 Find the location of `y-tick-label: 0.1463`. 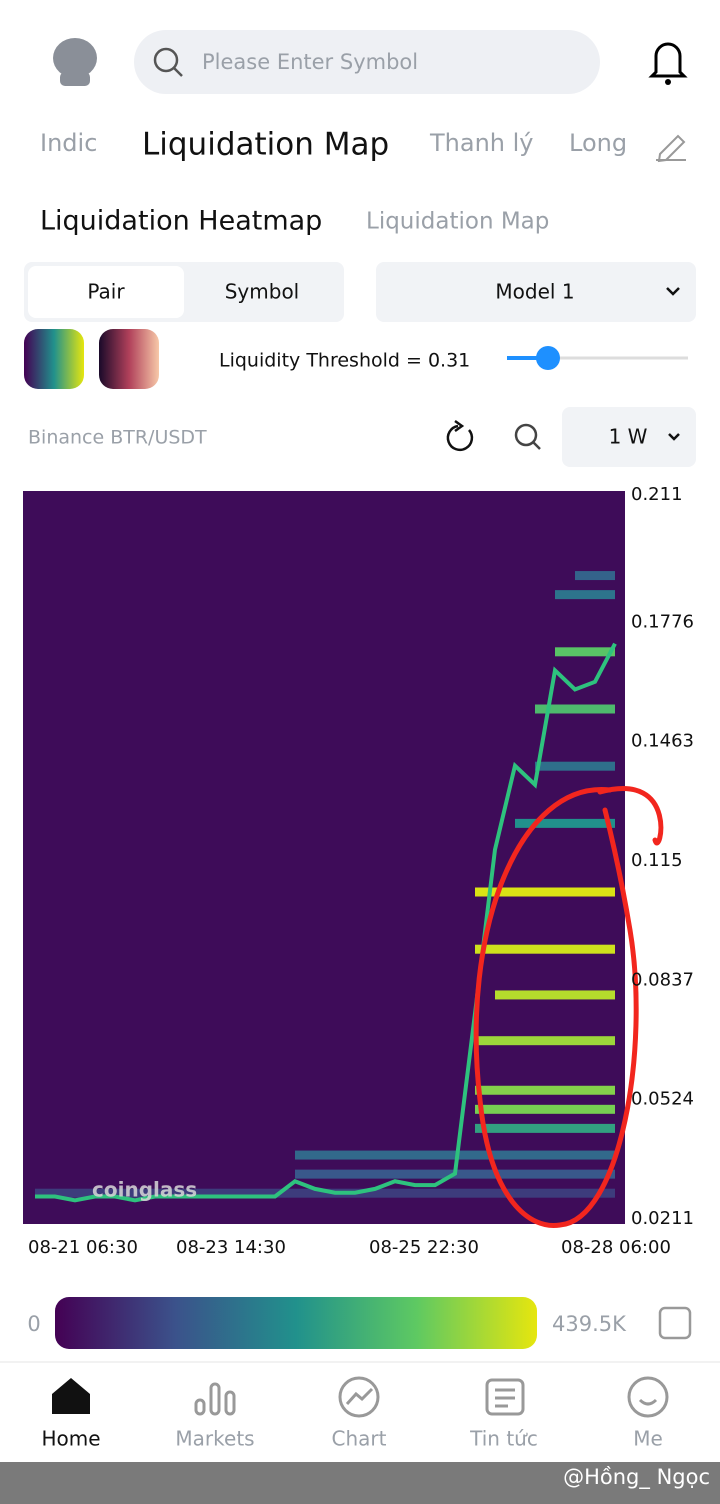

y-tick-label: 0.1463 is located at coordinates (662, 741).